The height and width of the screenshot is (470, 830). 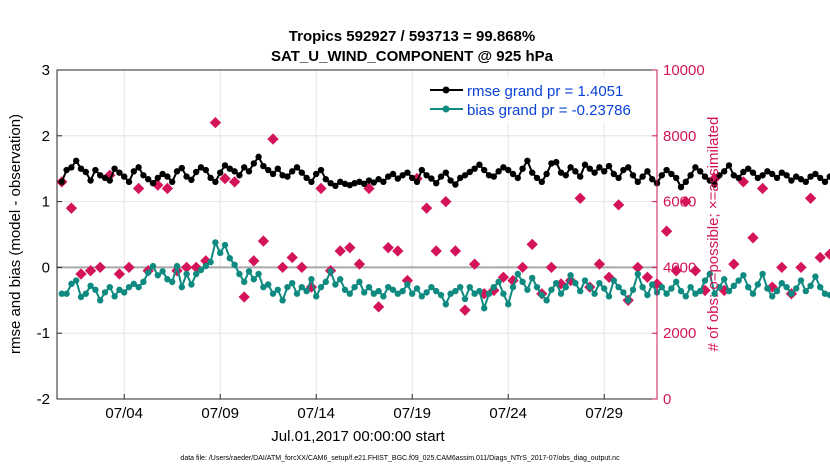 I want to click on y-left-tick-label: 2, so click(x=46, y=136).